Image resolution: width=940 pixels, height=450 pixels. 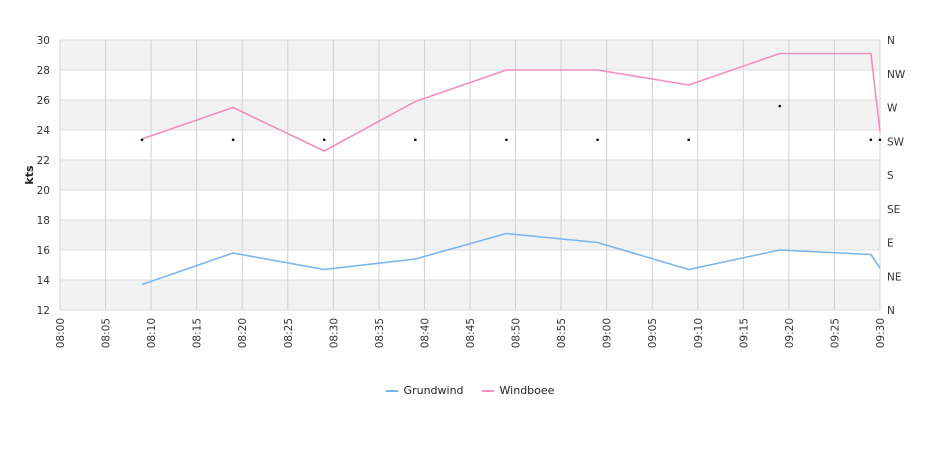 I want to click on x-tick-label: 08:20, so click(x=243, y=333).